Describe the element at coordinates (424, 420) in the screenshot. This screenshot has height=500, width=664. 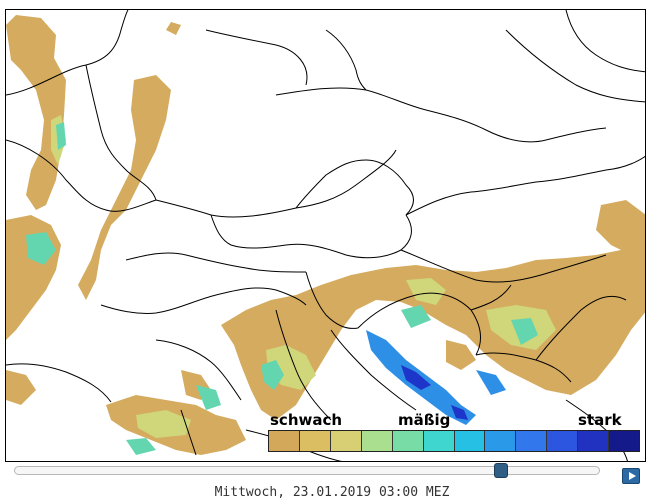
I see `legend-label-mid: mäßig` at that location.